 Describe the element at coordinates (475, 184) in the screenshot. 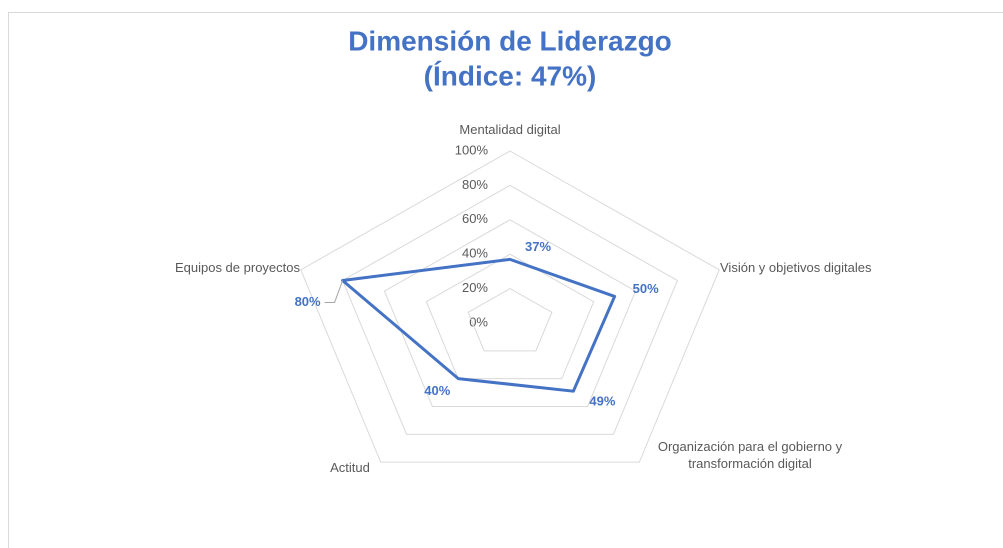

I see `r-tick-label: 80%` at that location.